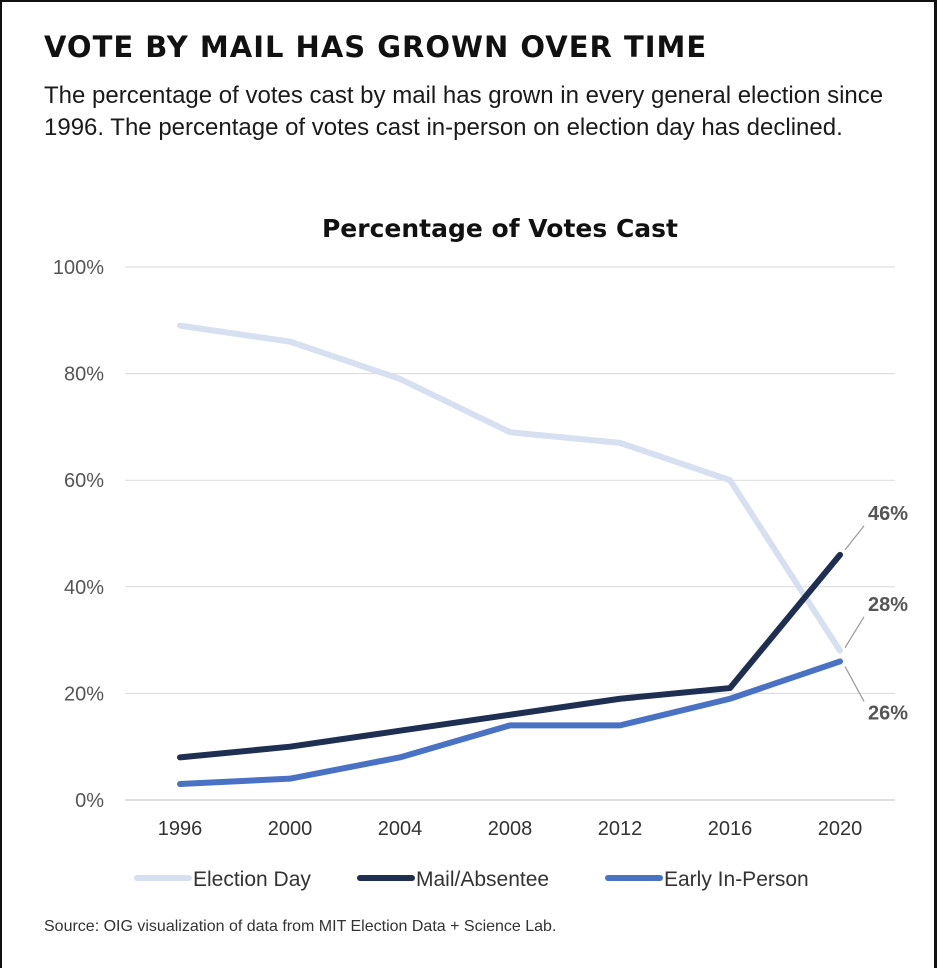 The height and width of the screenshot is (968, 942). What do you see at coordinates (888, 605) in the screenshot?
I see `data-label: 28%` at bounding box center [888, 605].